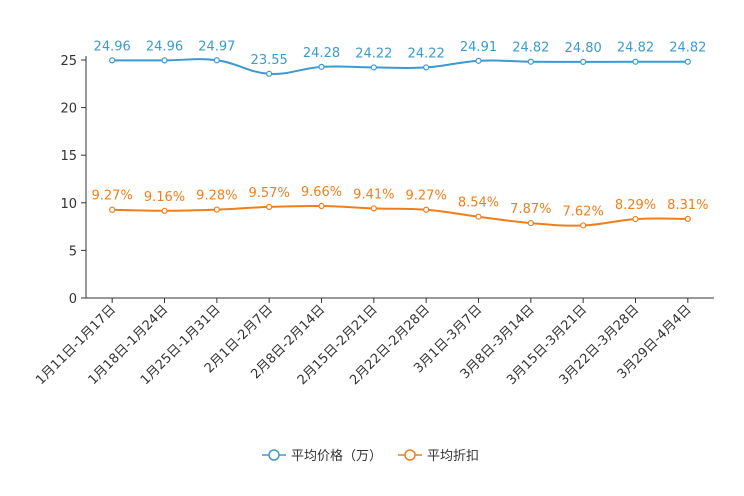 Image resolution: width=744 pixels, height=496 pixels. What do you see at coordinates (478, 47) in the screenshot?
I see `series-price-data-label: 24.91` at bounding box center [478, 47].